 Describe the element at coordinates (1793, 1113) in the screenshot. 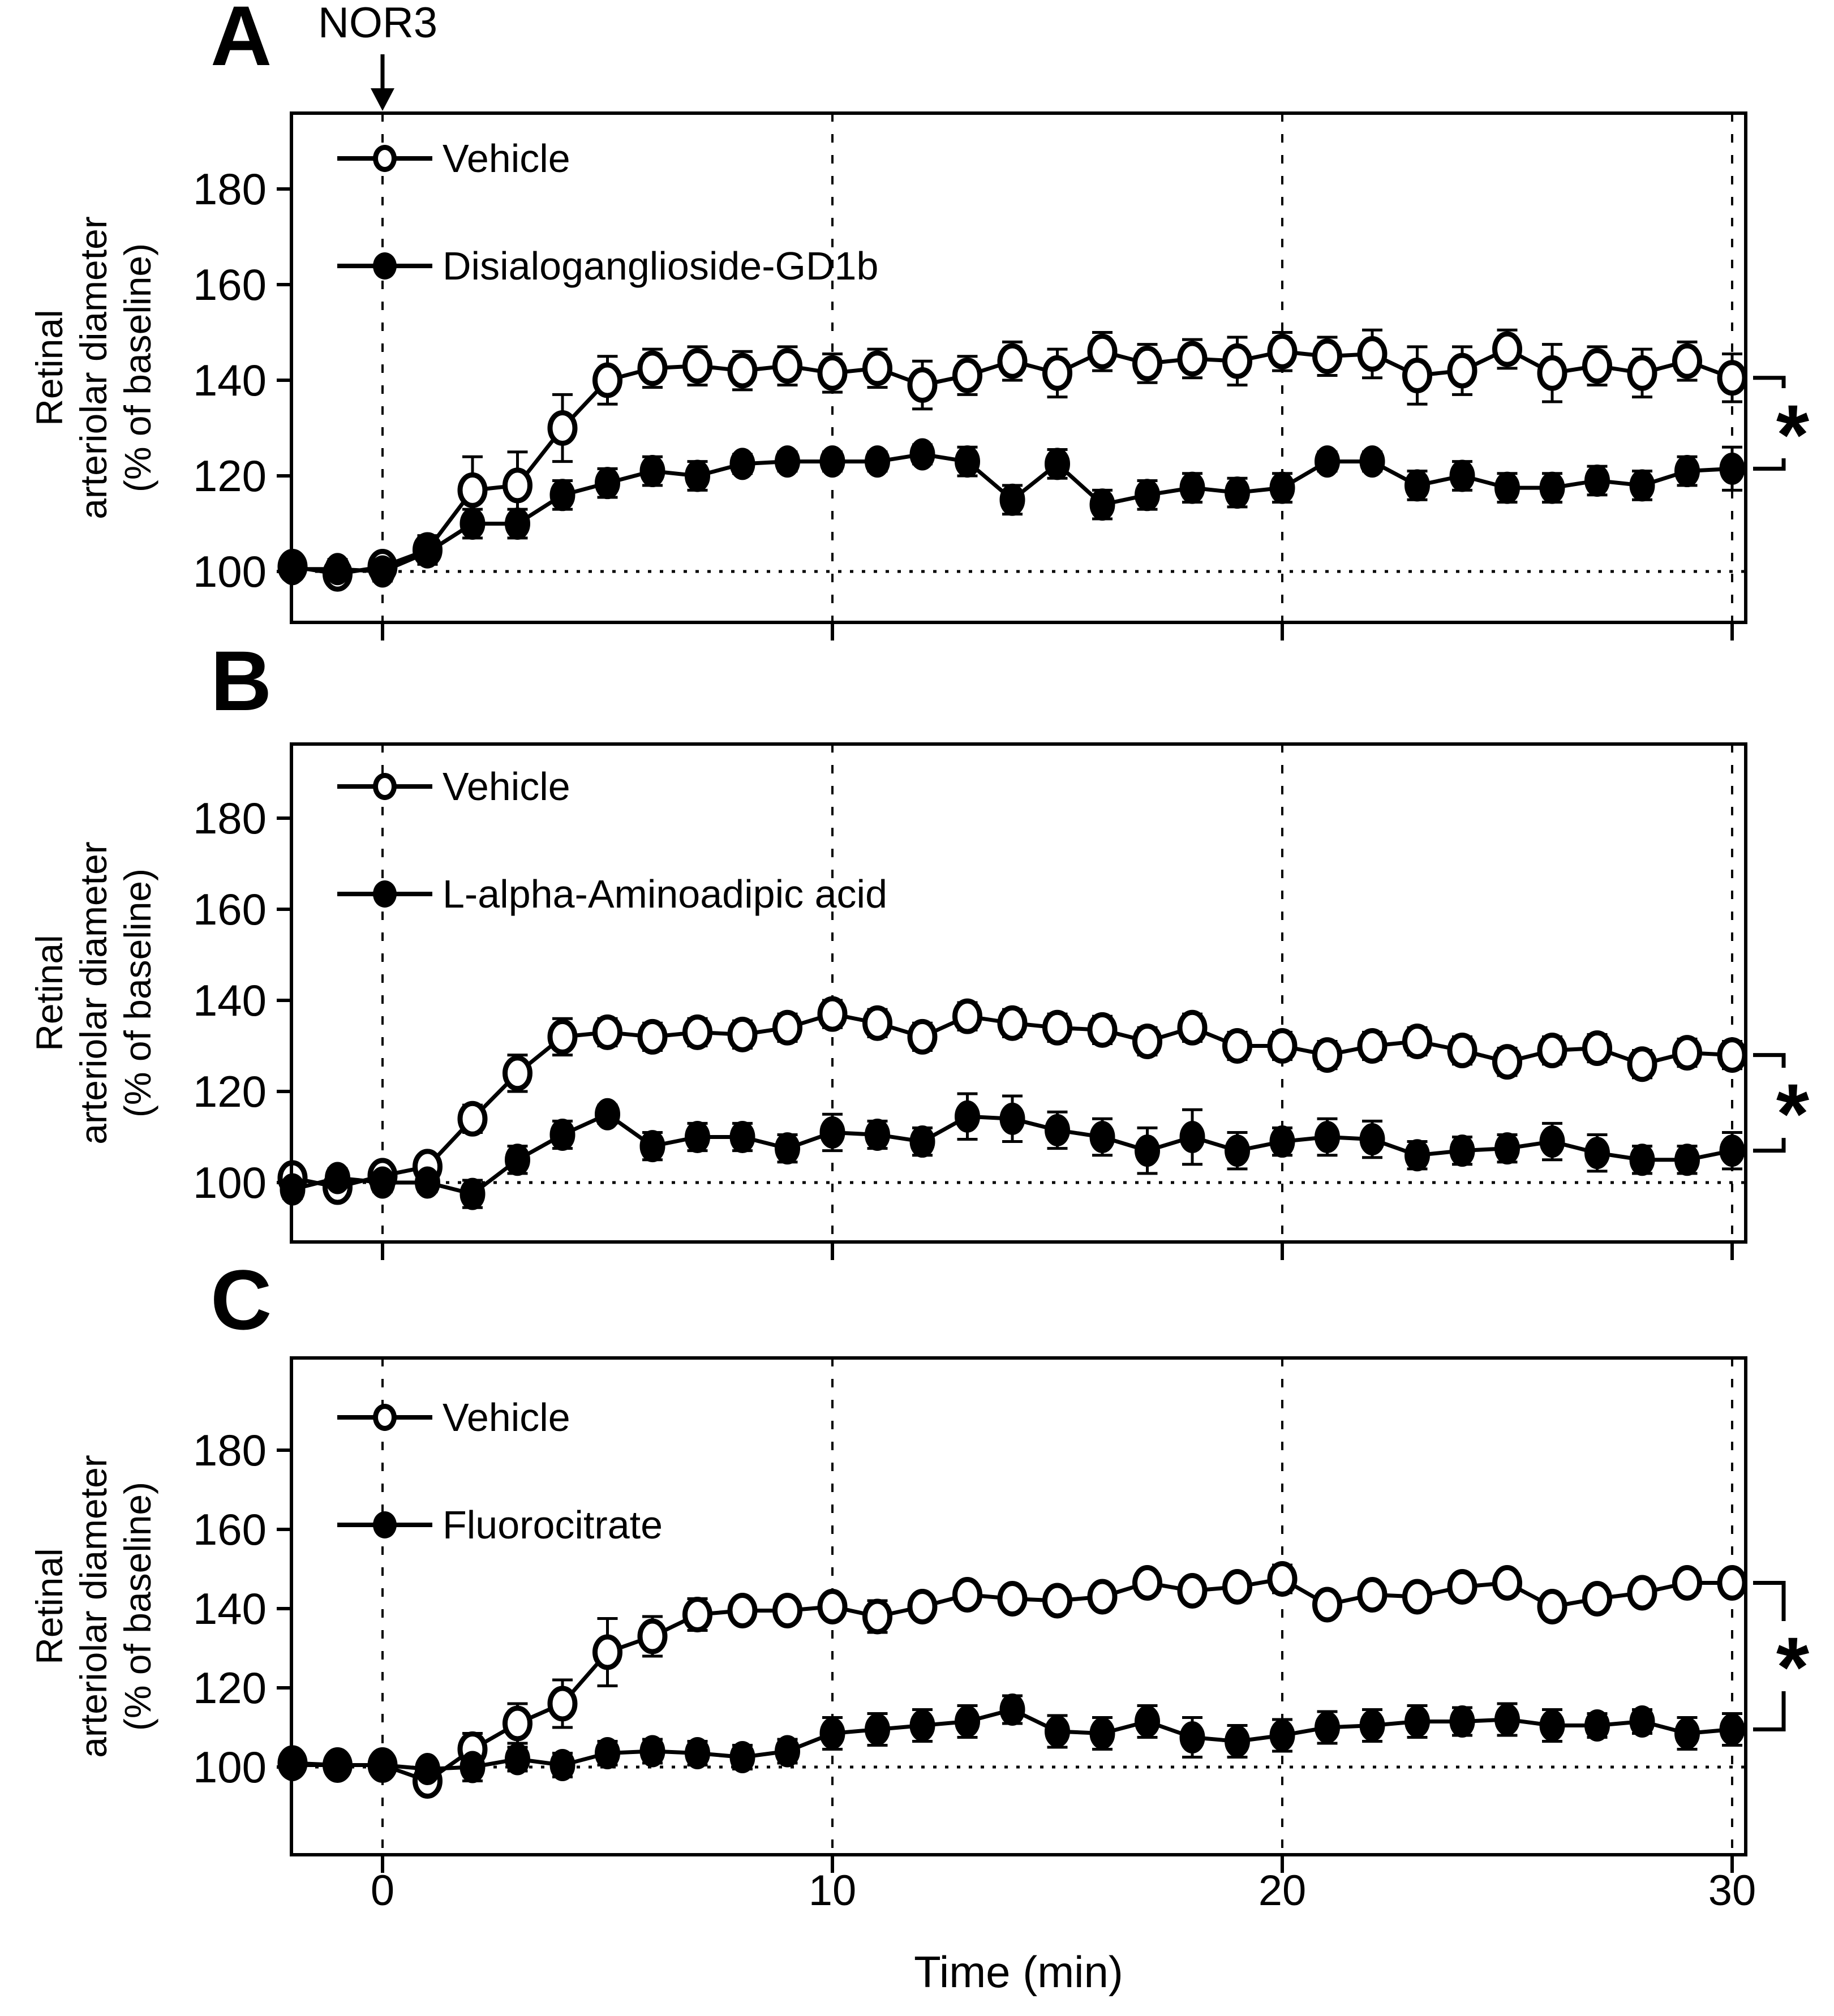

I see `significance-asterisk-b: *` at that location.